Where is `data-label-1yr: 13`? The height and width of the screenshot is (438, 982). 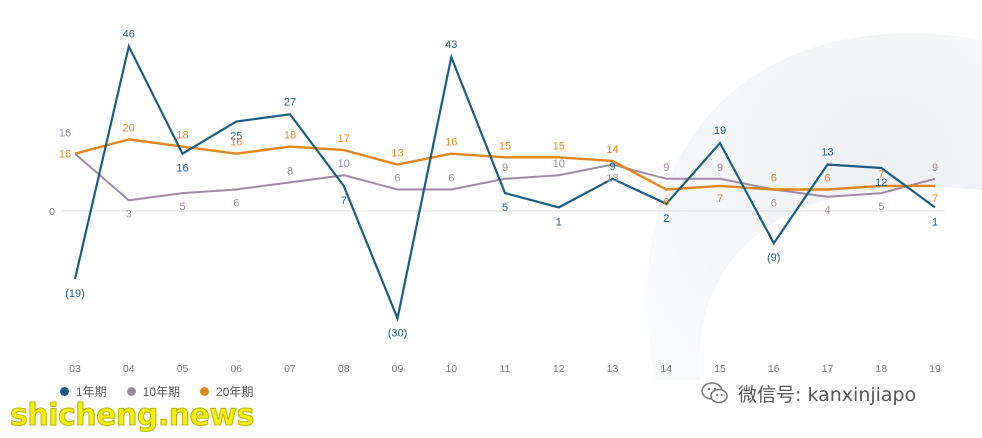
data-label-1yr: 13 is located at coordinates (827, 152).